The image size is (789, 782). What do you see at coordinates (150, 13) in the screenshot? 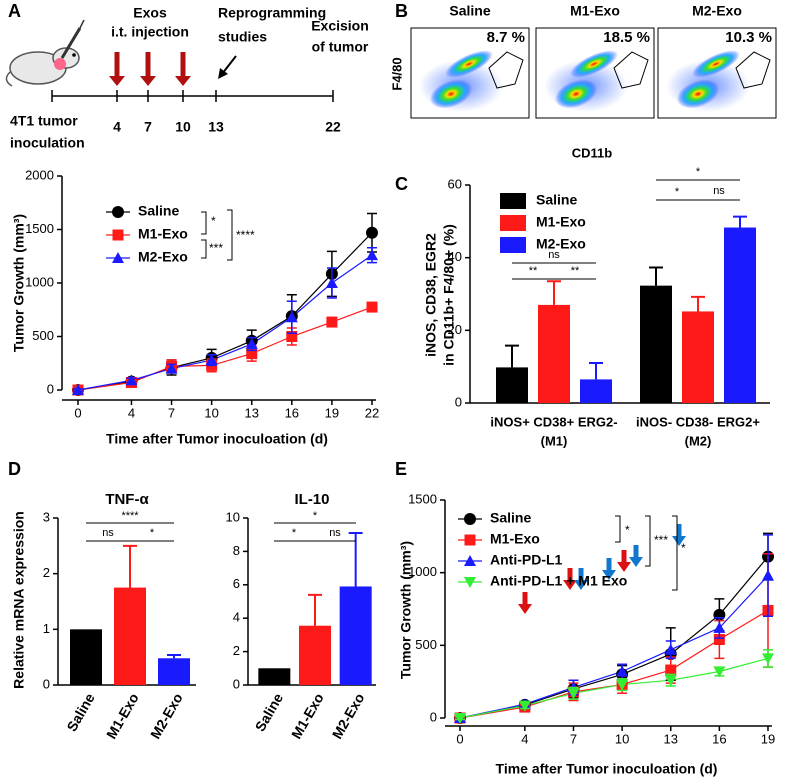
I see `schematic-label: Exos` at bounding box center [150, 13].